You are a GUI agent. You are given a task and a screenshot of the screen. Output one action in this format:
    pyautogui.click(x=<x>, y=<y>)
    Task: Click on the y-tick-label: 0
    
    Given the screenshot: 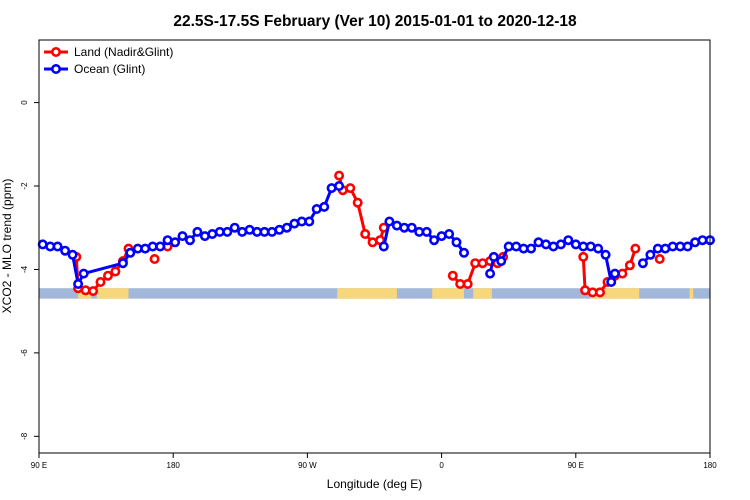 What is the action you would take?
    pyautogui.click(x=24, y=102)
    